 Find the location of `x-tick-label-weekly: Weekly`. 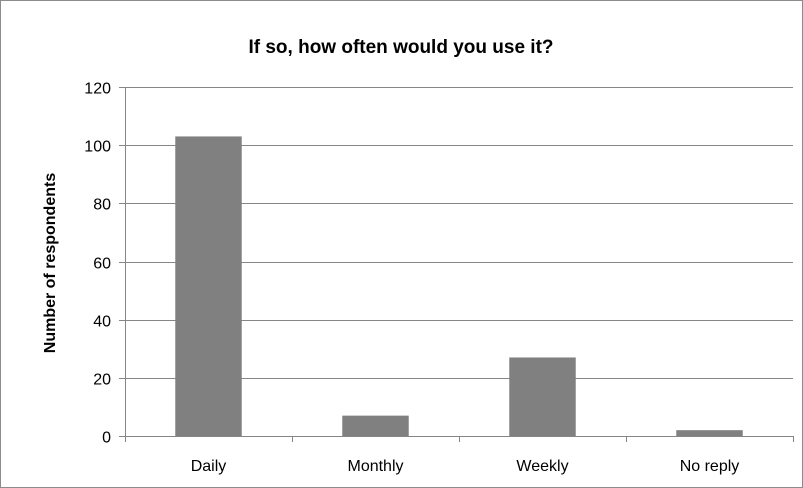

x-tick-label-weekly: Weekly is located at coordinates (542, 466).